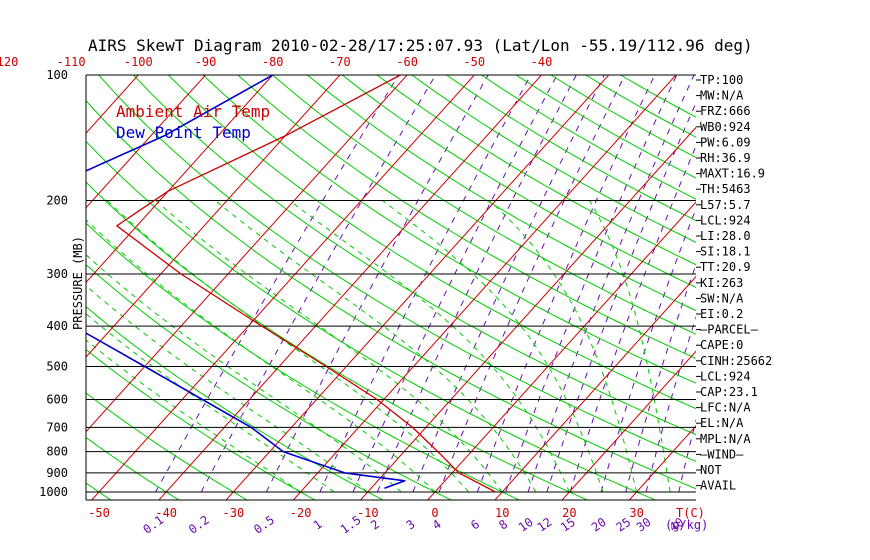 Image resolution: width=870 pixels, height=560 pixels. I want to click on legend-dewpoint-label: Dew Point Temp, so click(183, 132).